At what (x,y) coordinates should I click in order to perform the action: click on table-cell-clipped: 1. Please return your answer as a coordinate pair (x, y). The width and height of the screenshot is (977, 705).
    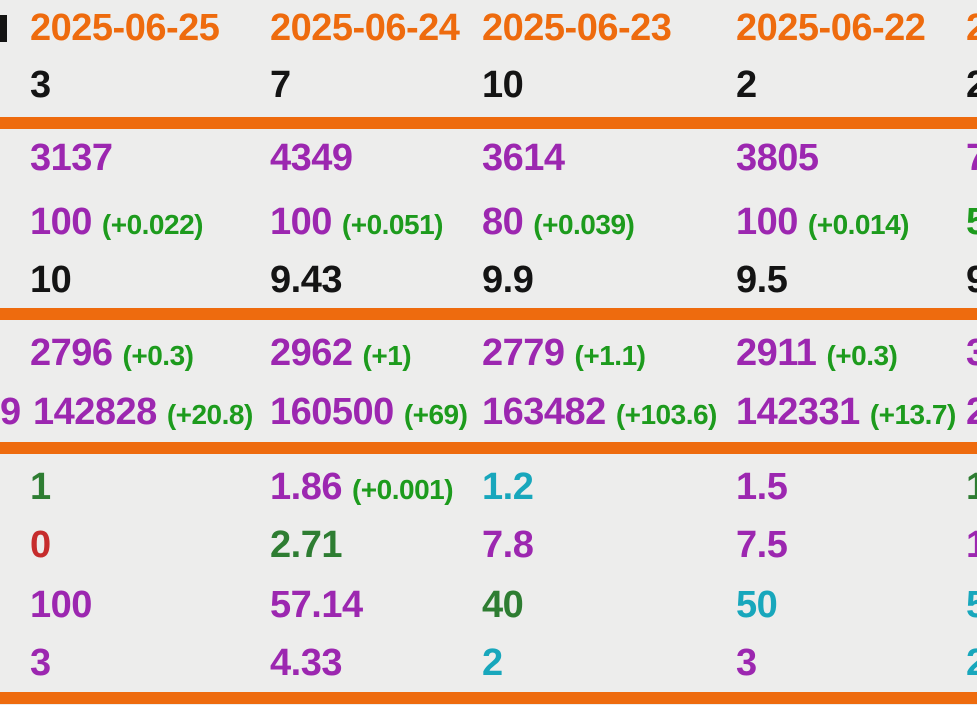
    Looking at the image, I should click on (971, 549).